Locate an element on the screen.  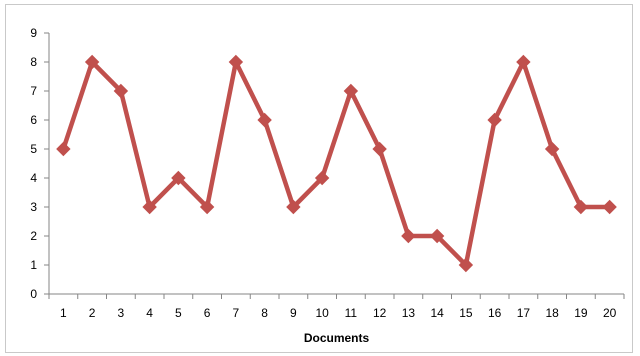
x-tick-label: 12 is located at coordinates (380, 313).